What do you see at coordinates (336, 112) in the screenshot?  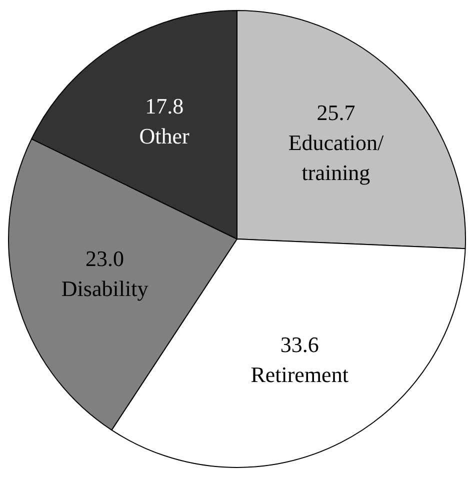 I see `data-label: 25.7` at bounding box center [336, 112].